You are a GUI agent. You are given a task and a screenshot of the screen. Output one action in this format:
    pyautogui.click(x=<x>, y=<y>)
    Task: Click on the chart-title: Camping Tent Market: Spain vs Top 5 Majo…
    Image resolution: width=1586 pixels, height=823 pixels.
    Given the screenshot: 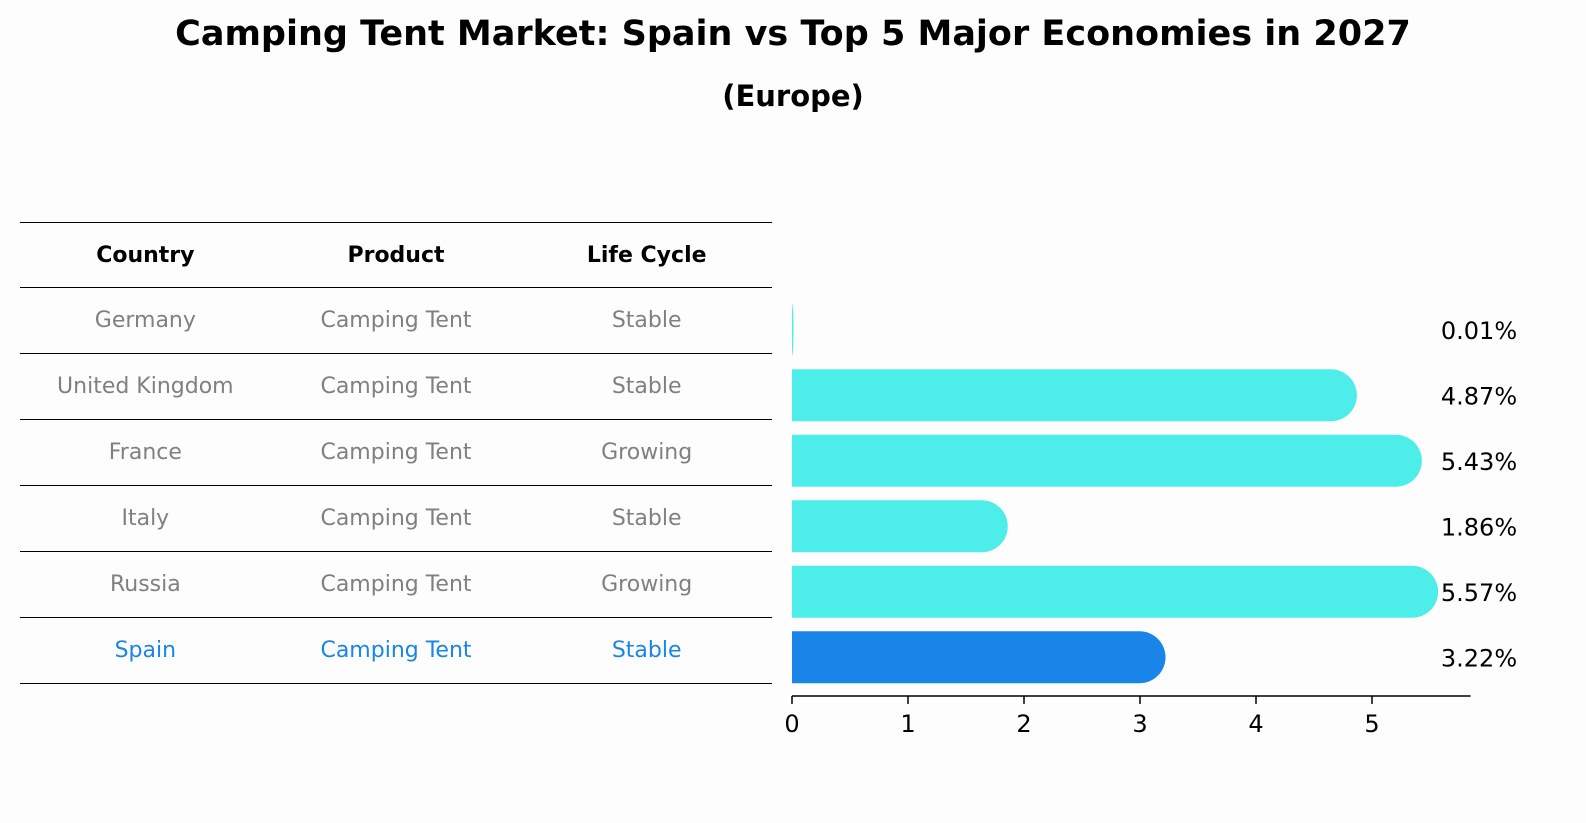 What is the action you would take?
    pyautogui.click(x=793, y=34)
    